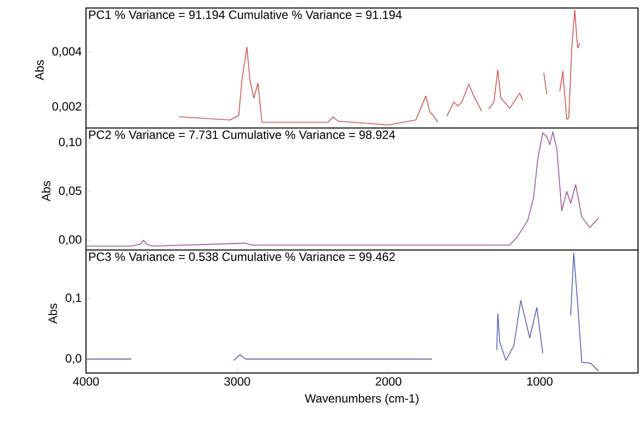  Describe the element at coordinates (85, 381) in the screenshot. I see `x-tick-label: 4000` at that location.